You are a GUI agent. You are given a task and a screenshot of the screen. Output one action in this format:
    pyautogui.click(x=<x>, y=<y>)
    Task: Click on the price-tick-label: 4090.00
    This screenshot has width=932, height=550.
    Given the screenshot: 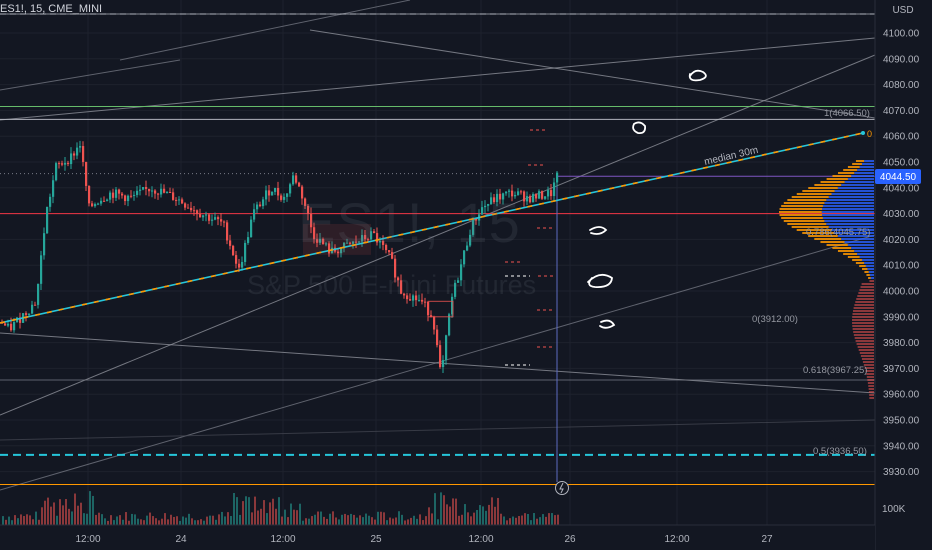 What is the action you would take?
    pyautogui.click(x=901, y=59)
    